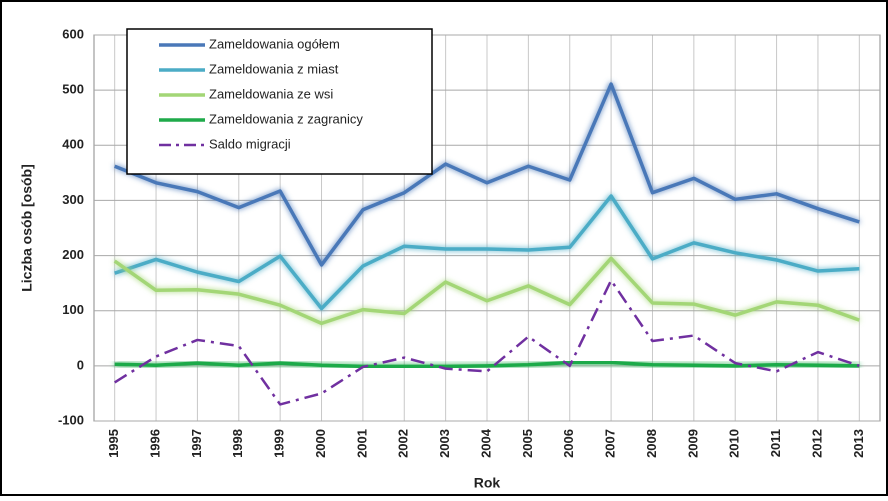 The width and height of the screenshot is (888, 501). I want to click on legend-label: Zameldowania z miast, so click(274, 68).